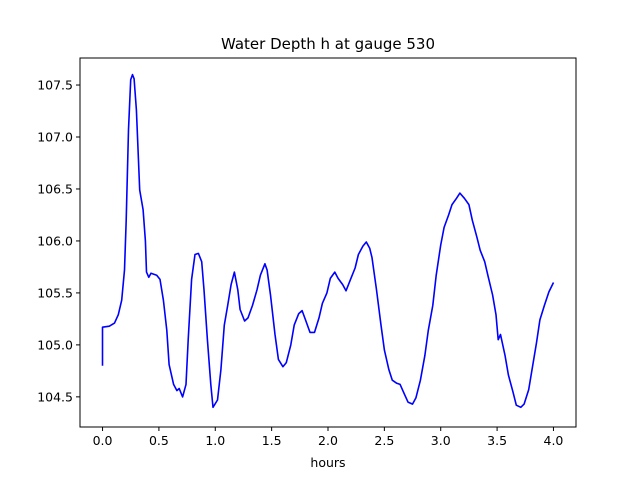 The height and width of the screenshot is (480, 640). Describe the element at coordinates (55, 188) in the screenshot. I see `y-tick-label: 106.5` at that location.